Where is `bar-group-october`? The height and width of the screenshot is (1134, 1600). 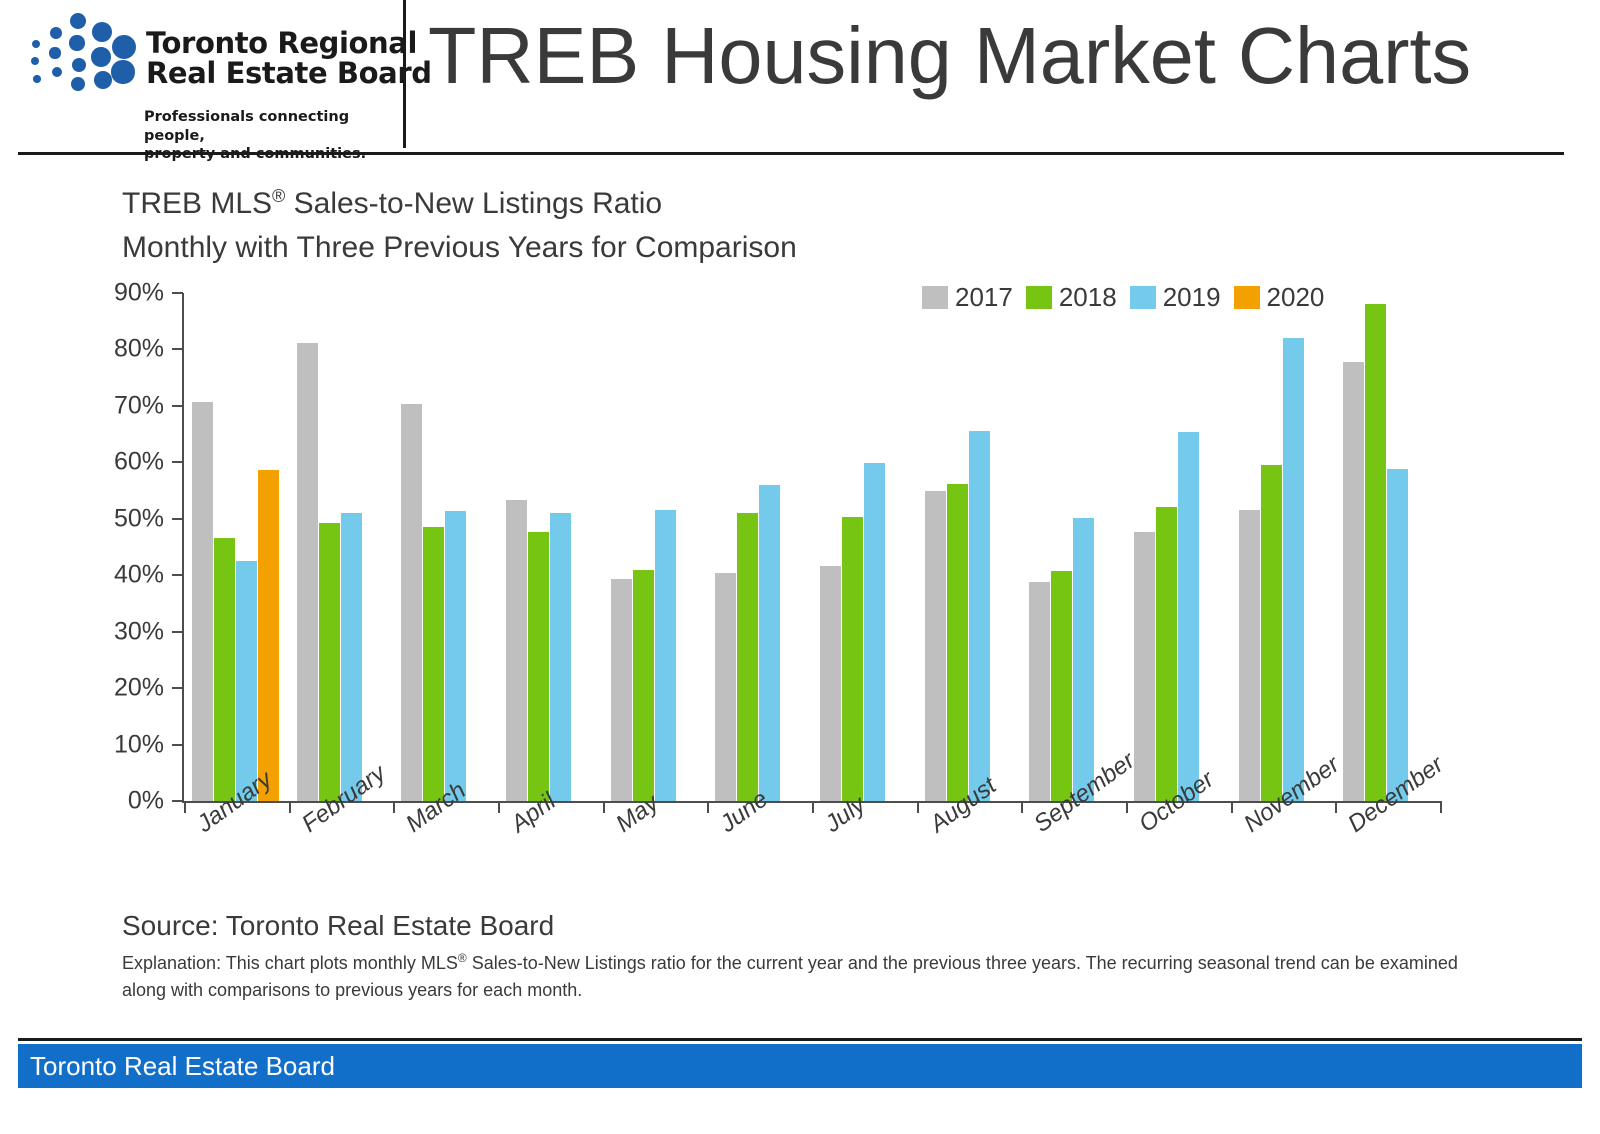
bar-group-october is located at coordinates (1166, 547).